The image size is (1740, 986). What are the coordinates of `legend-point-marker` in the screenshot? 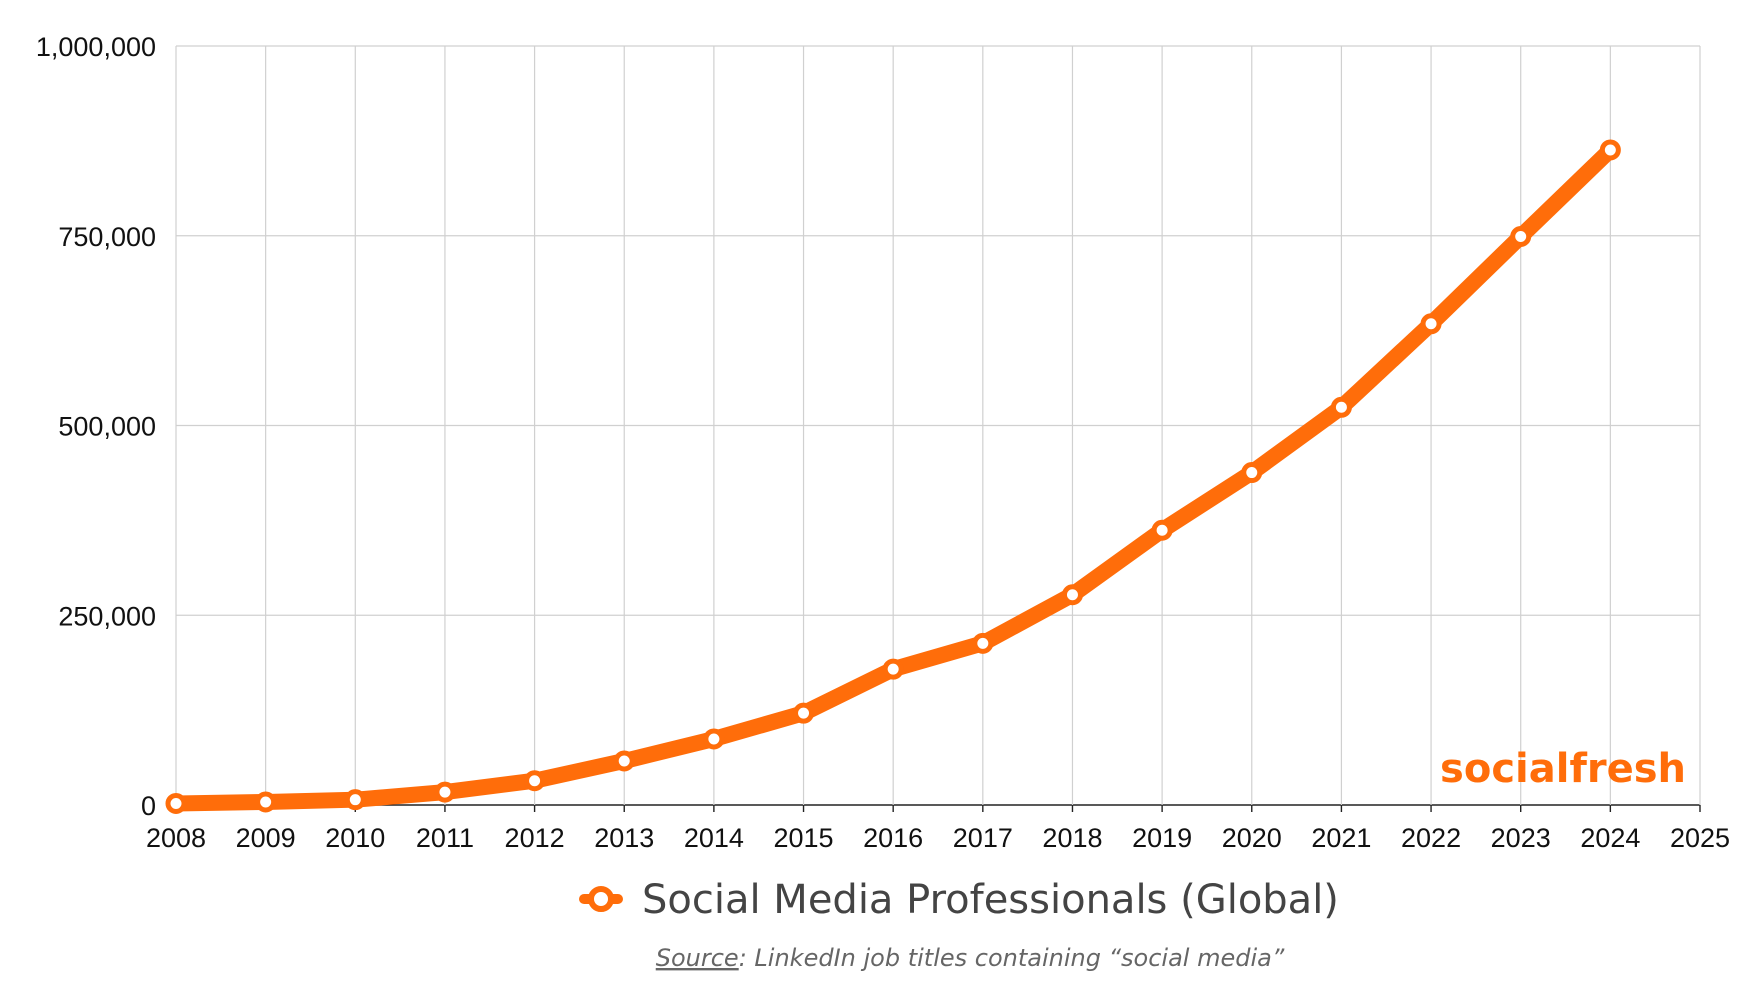 It's located at (601, 899).